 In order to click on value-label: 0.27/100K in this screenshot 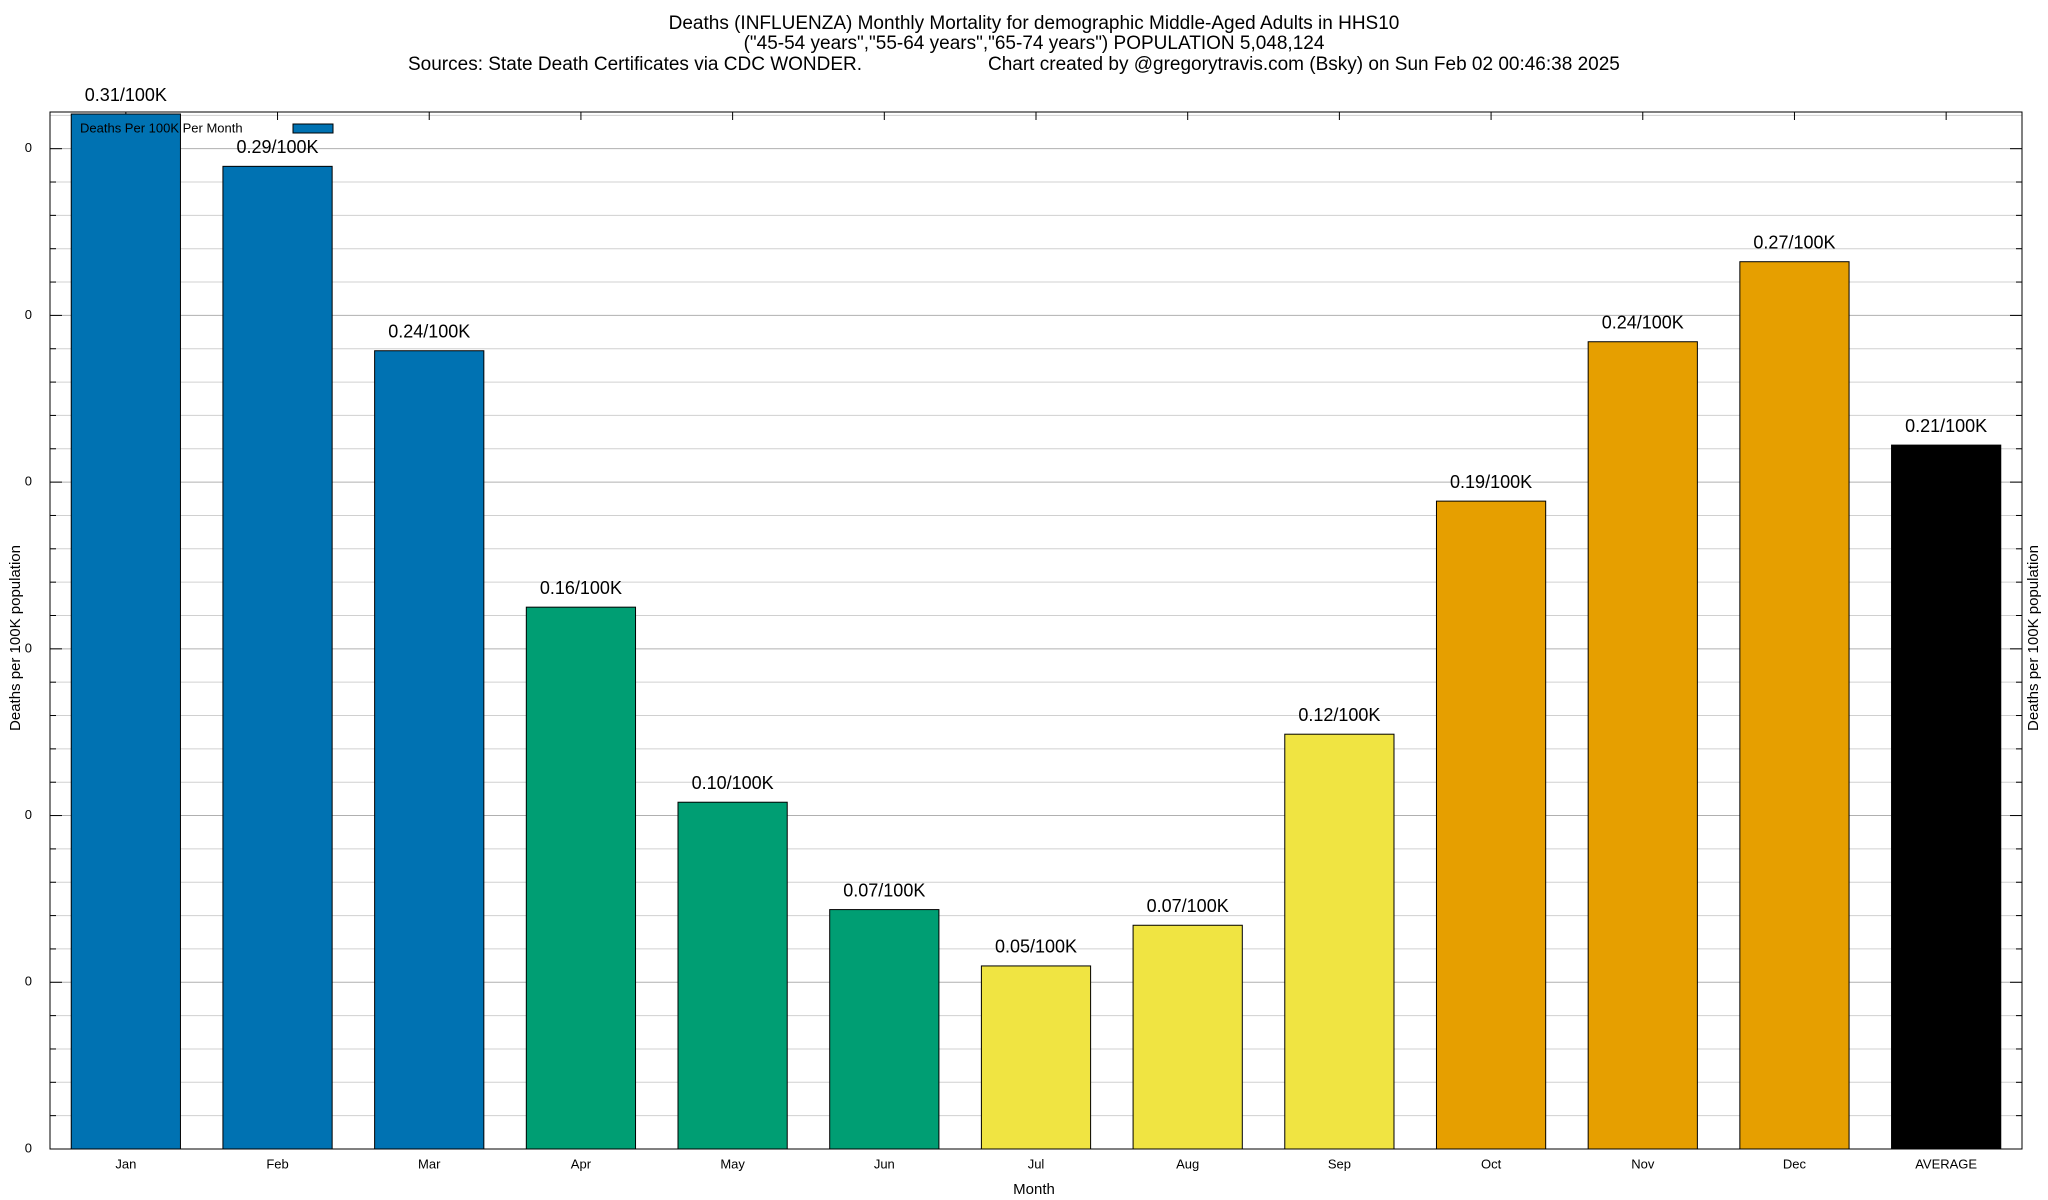, I will do `click(1794, 242)`.